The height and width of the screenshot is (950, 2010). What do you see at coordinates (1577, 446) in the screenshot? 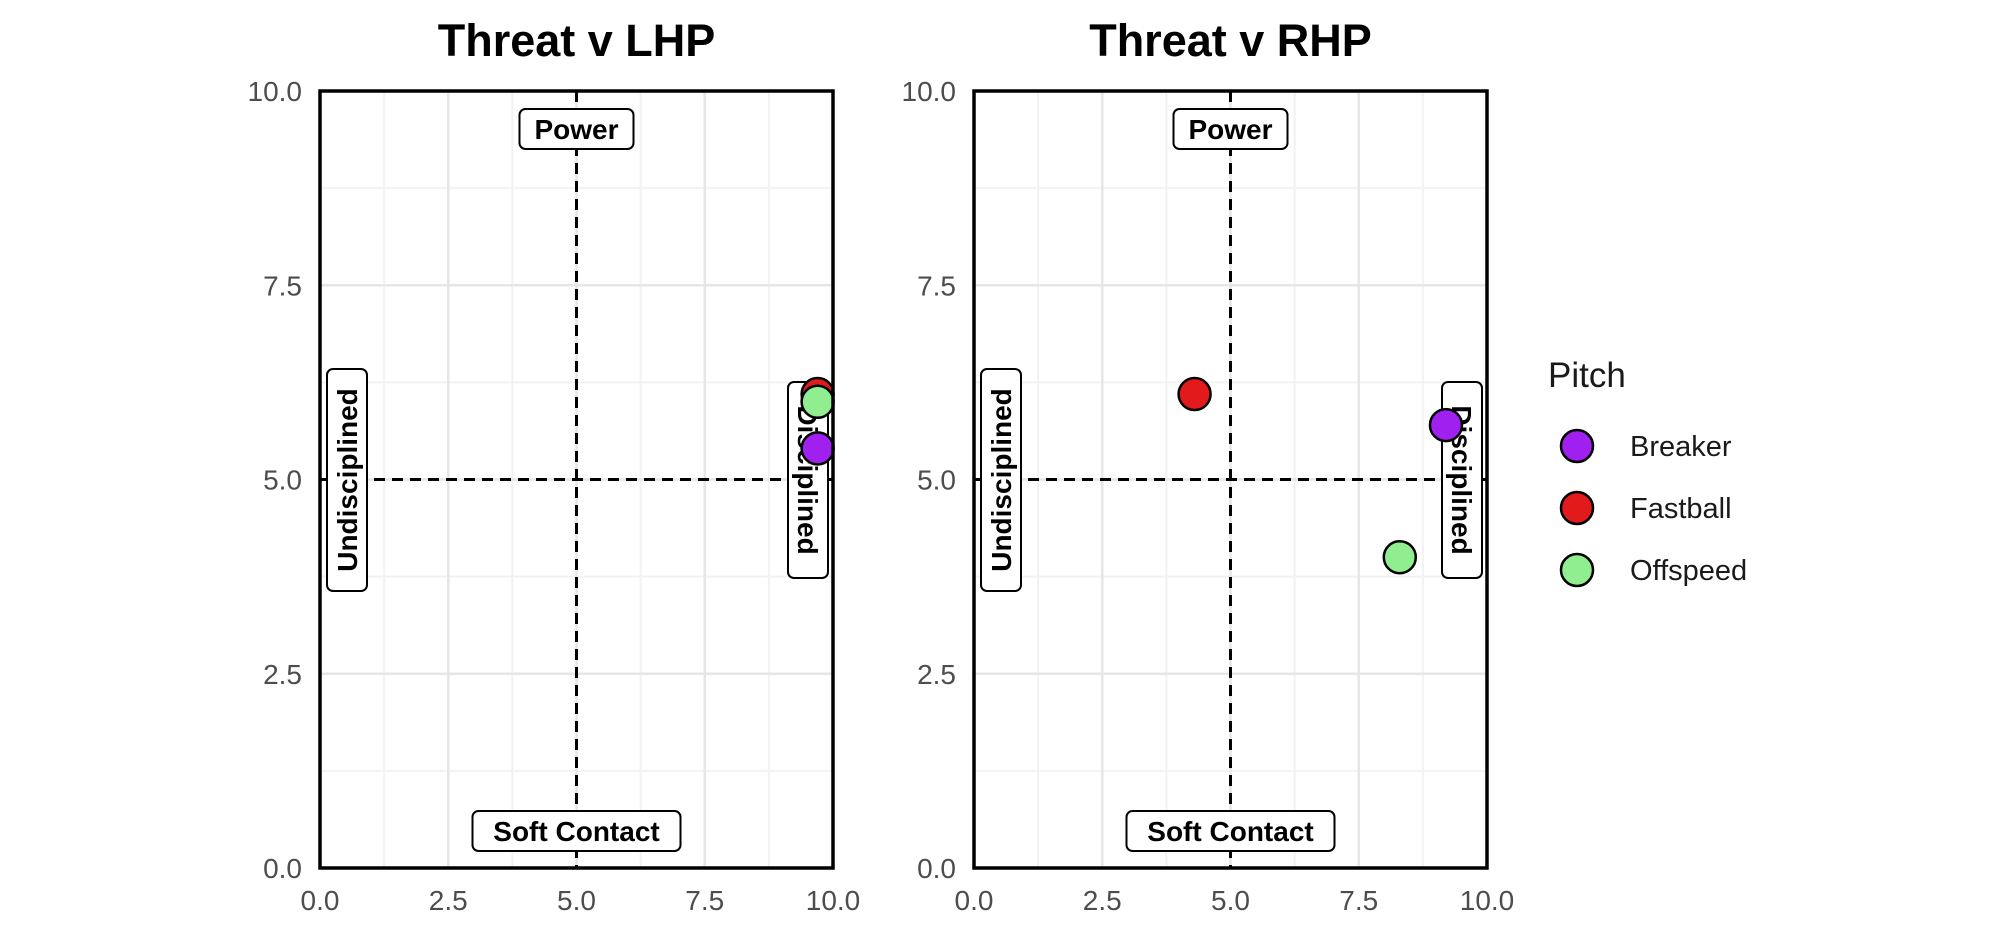
I see `legend-marker-breaker` at bounding box center [1577, 446].